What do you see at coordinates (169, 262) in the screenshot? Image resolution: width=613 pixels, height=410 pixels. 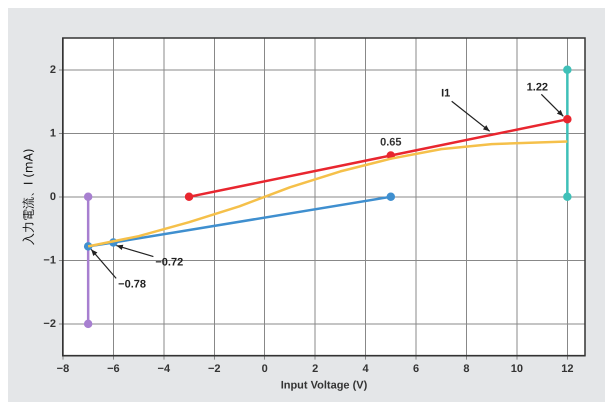 I see `data-label: −0.72` at bounding box center [169, 262].